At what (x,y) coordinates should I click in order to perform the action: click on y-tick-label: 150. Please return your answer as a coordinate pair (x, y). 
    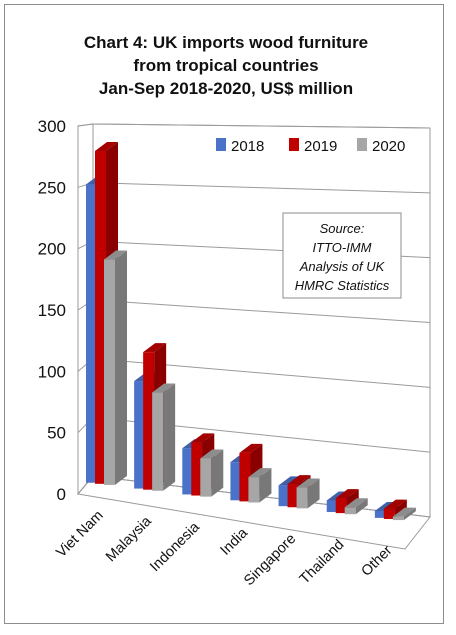
    Looking at the image, I should click on (52, 310).